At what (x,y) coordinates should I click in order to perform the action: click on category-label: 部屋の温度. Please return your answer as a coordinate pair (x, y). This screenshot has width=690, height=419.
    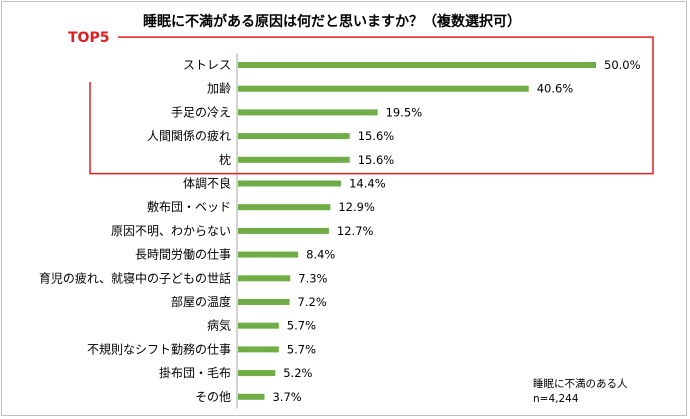
    Looking at the image, I should click on (201, 301).